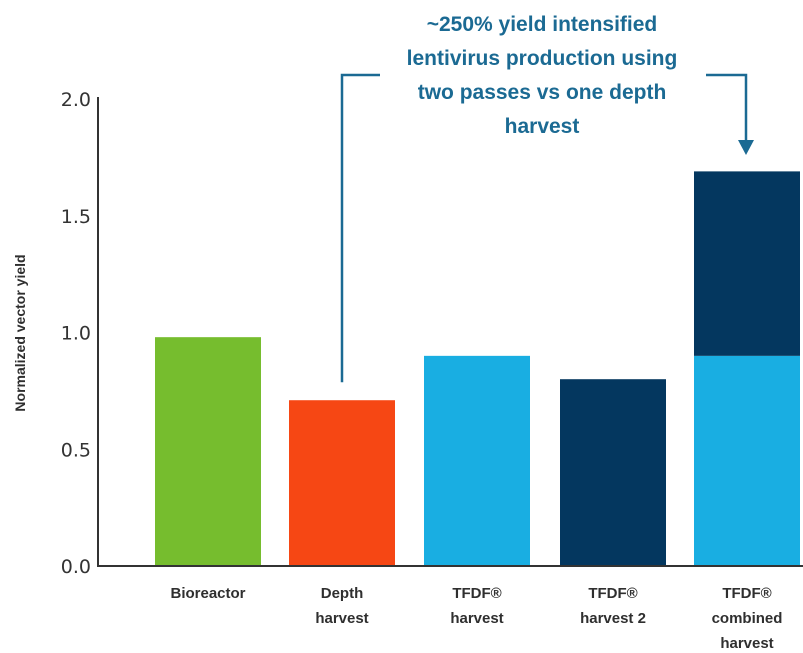 Image resolution: width=803 pixels, height=653 pixels. I want to click on y-axis-ticks: 0.0 0.5 1.0 1.5 2.0, so click(76, 333).